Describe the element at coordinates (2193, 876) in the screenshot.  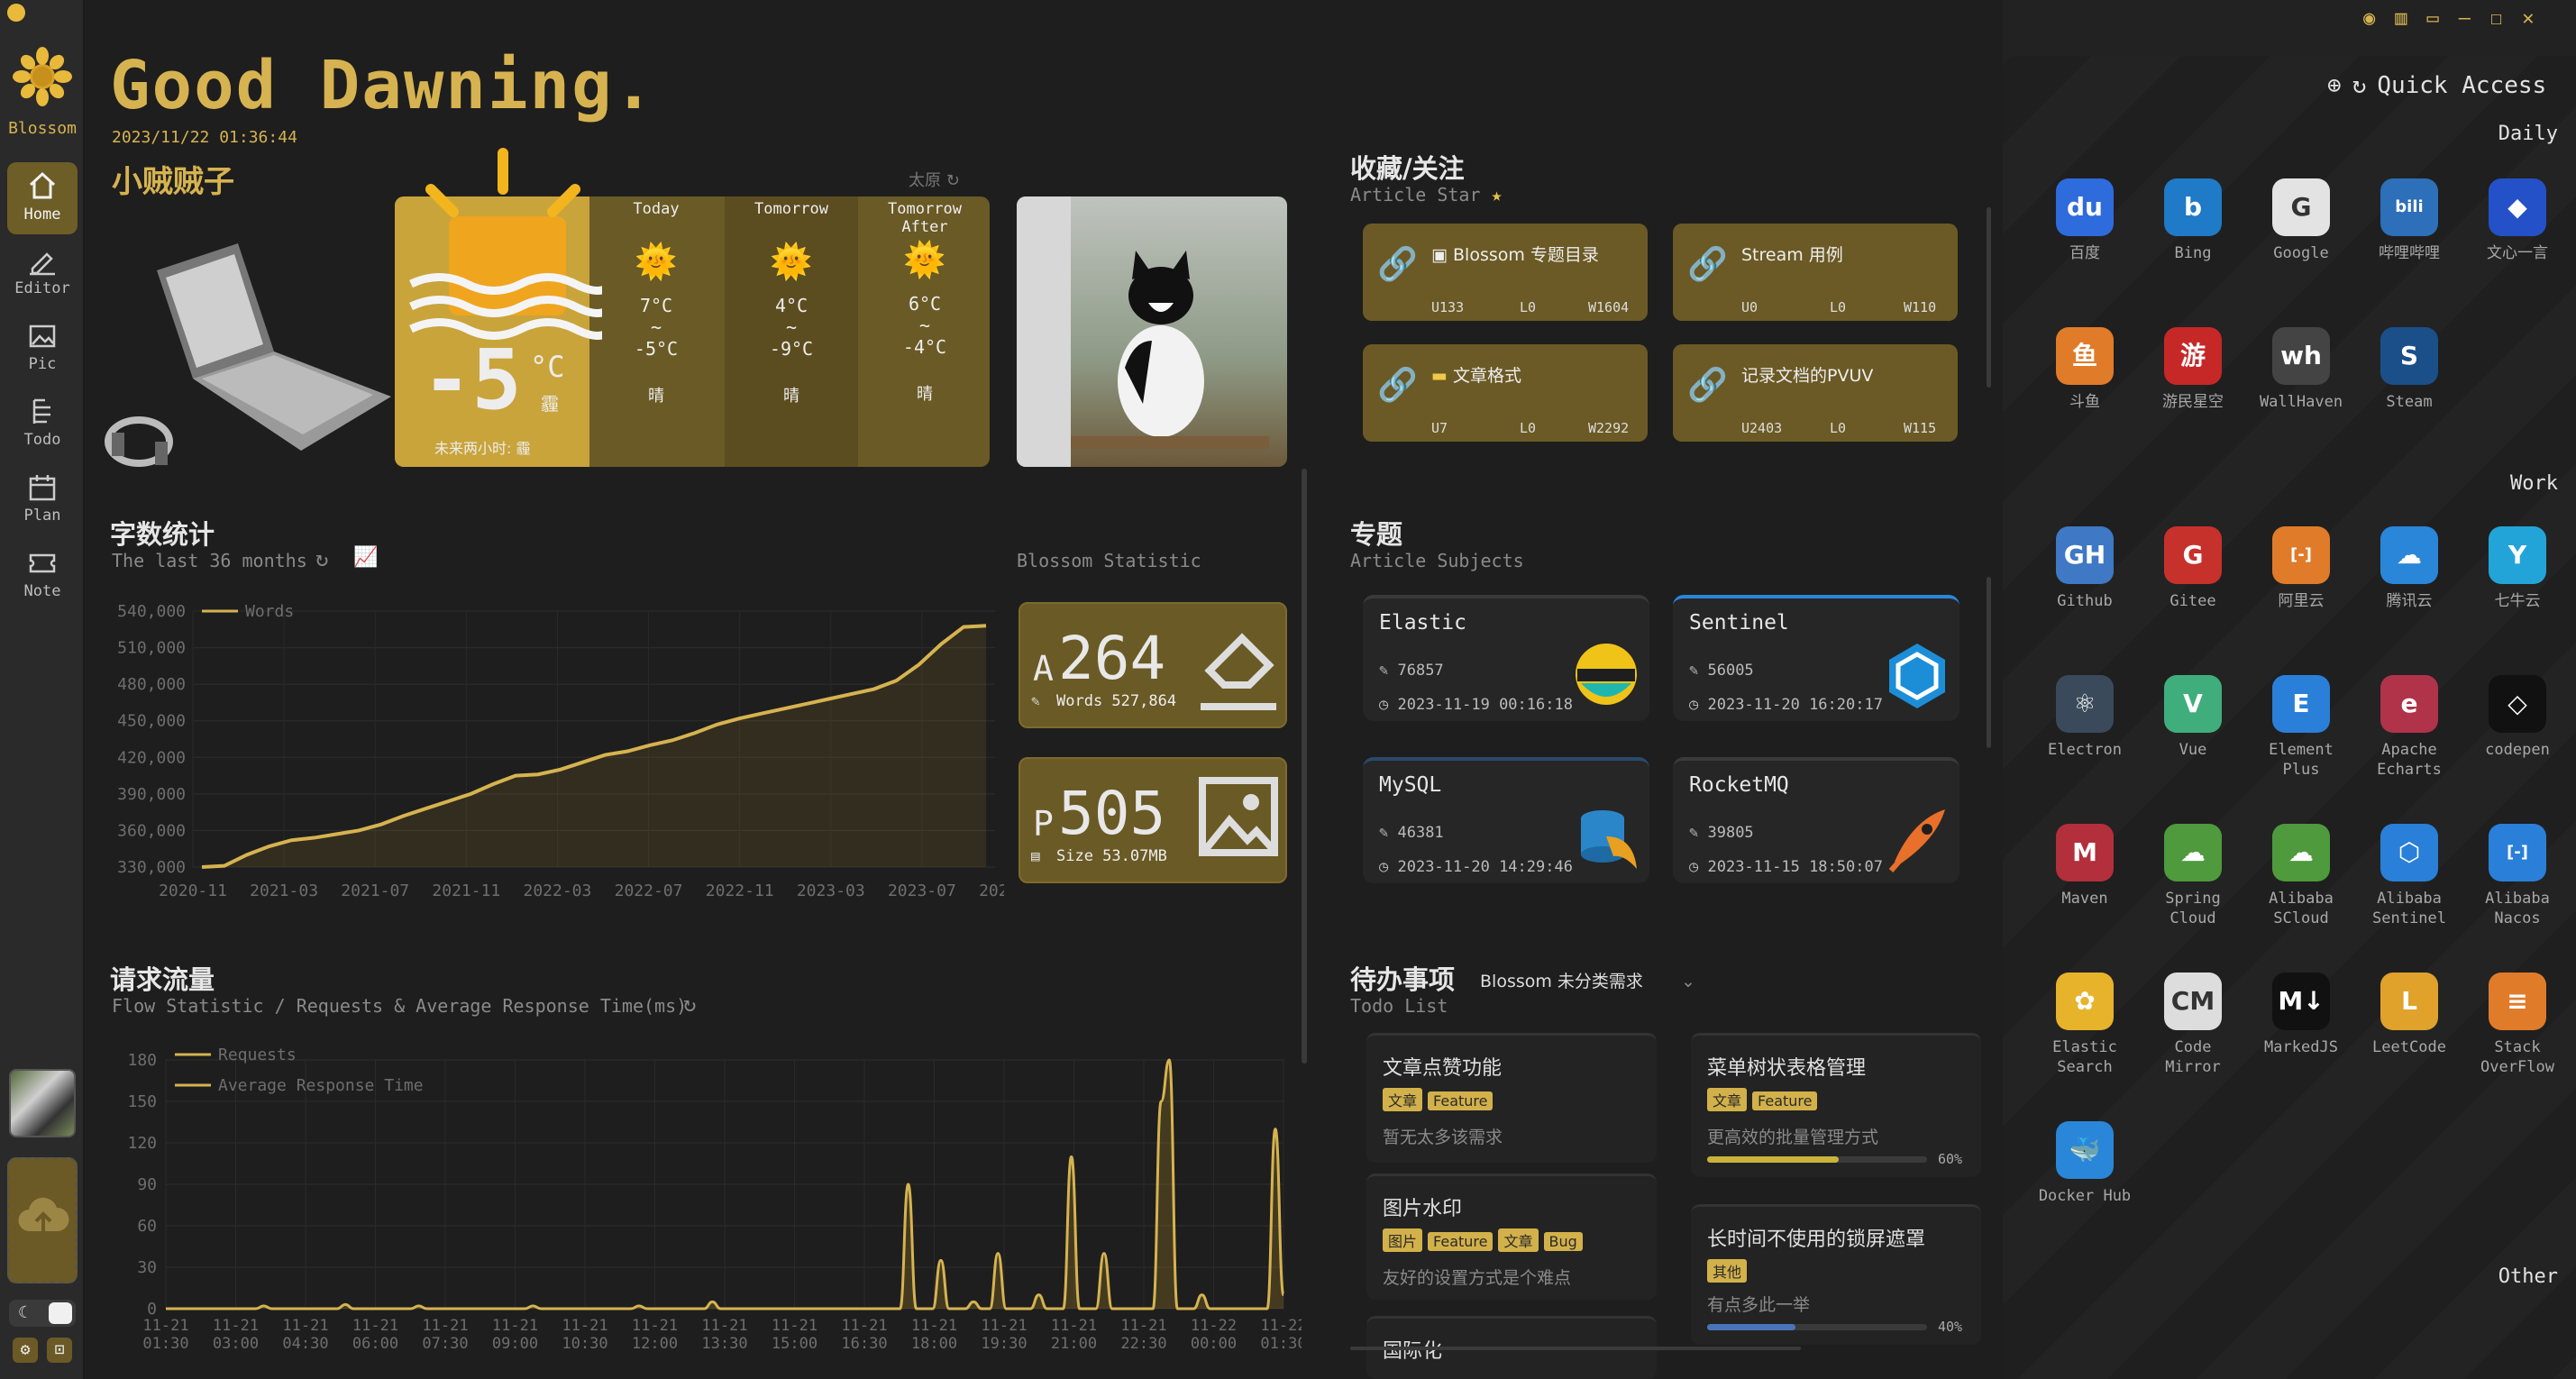
I see `quick-link-spring: ☁ Spring Cloud` at that location.